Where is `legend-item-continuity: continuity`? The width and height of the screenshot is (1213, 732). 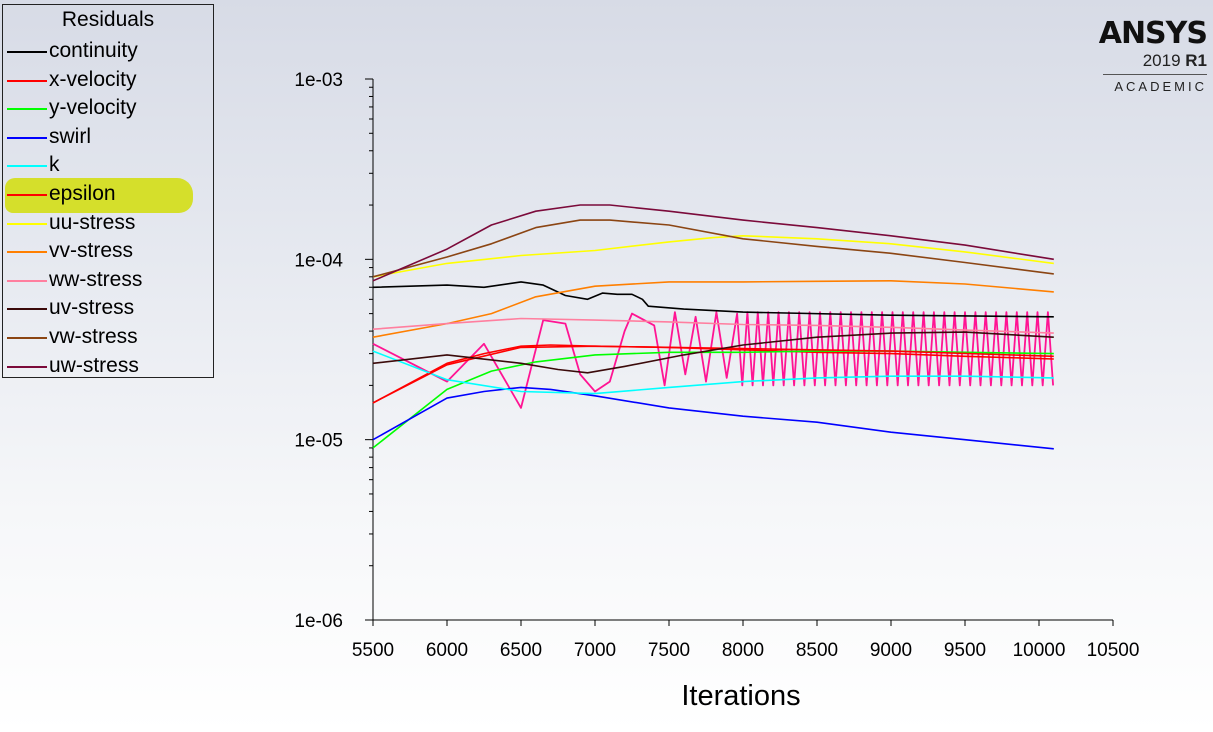 legend-item-continuity: continuity is located at coordinates (108, 52).